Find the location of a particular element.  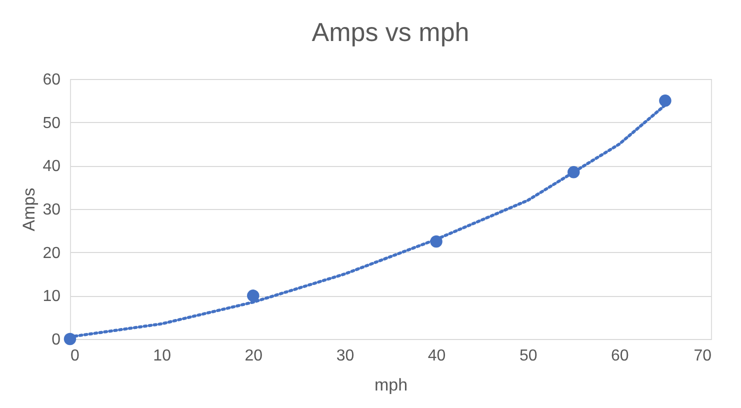

x-tick-label: 40 is located at coordinates (437, 356).